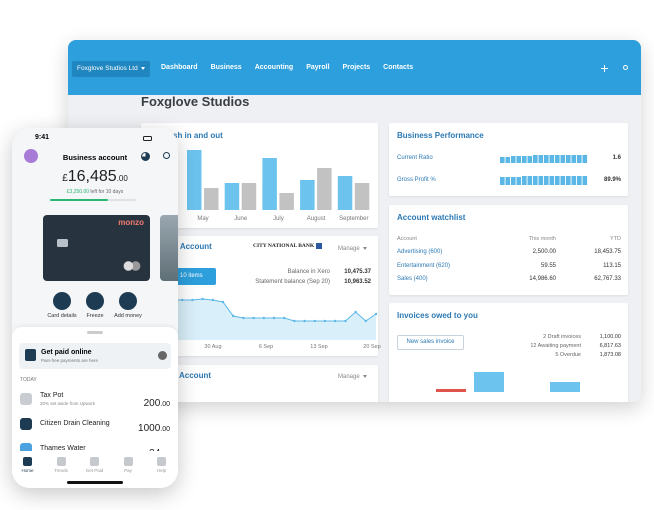 This screenshot has height=510, width=654. Describe the element at coordinates (52, 395) in the screenshot. I see `transaction-name: Tax Pot` at that location.